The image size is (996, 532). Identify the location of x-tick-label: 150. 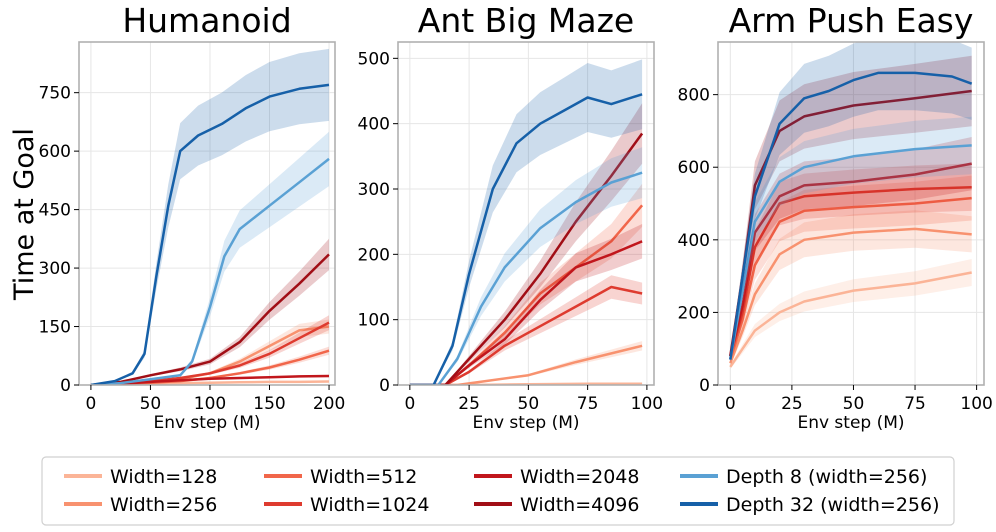
(269, 404).